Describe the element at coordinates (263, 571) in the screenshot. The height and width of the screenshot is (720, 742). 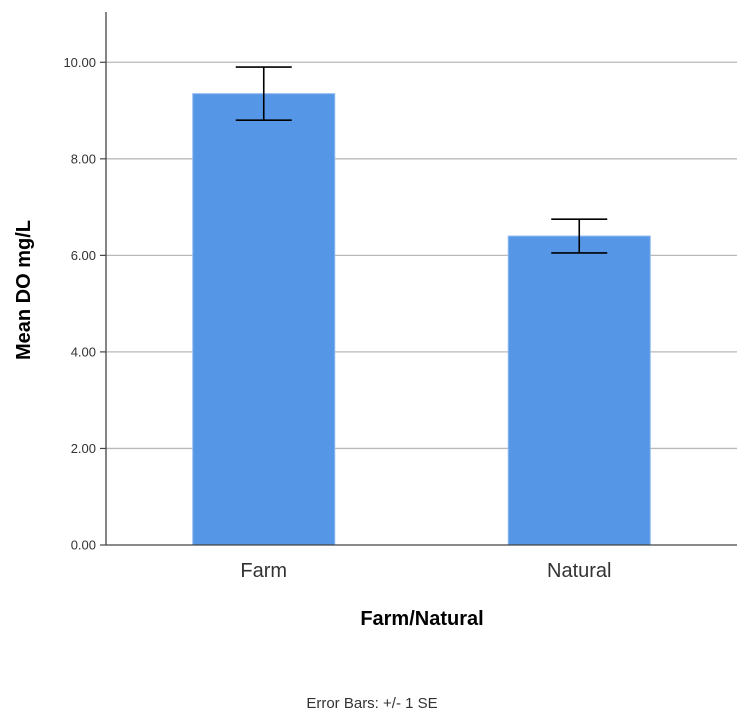
I see `x-tick-label-farm: Farm` at that location.